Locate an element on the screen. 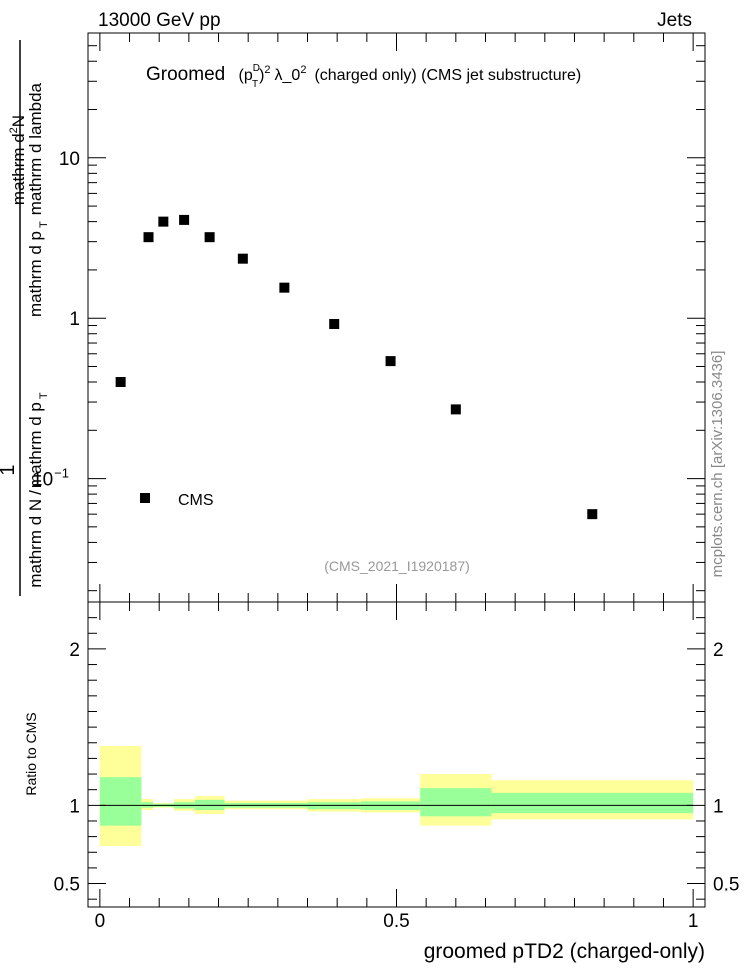 The image size is (746, 972). ylabel-denominator-left: mathrm d N/mathrm d pT is located at coordinates (38, 490).